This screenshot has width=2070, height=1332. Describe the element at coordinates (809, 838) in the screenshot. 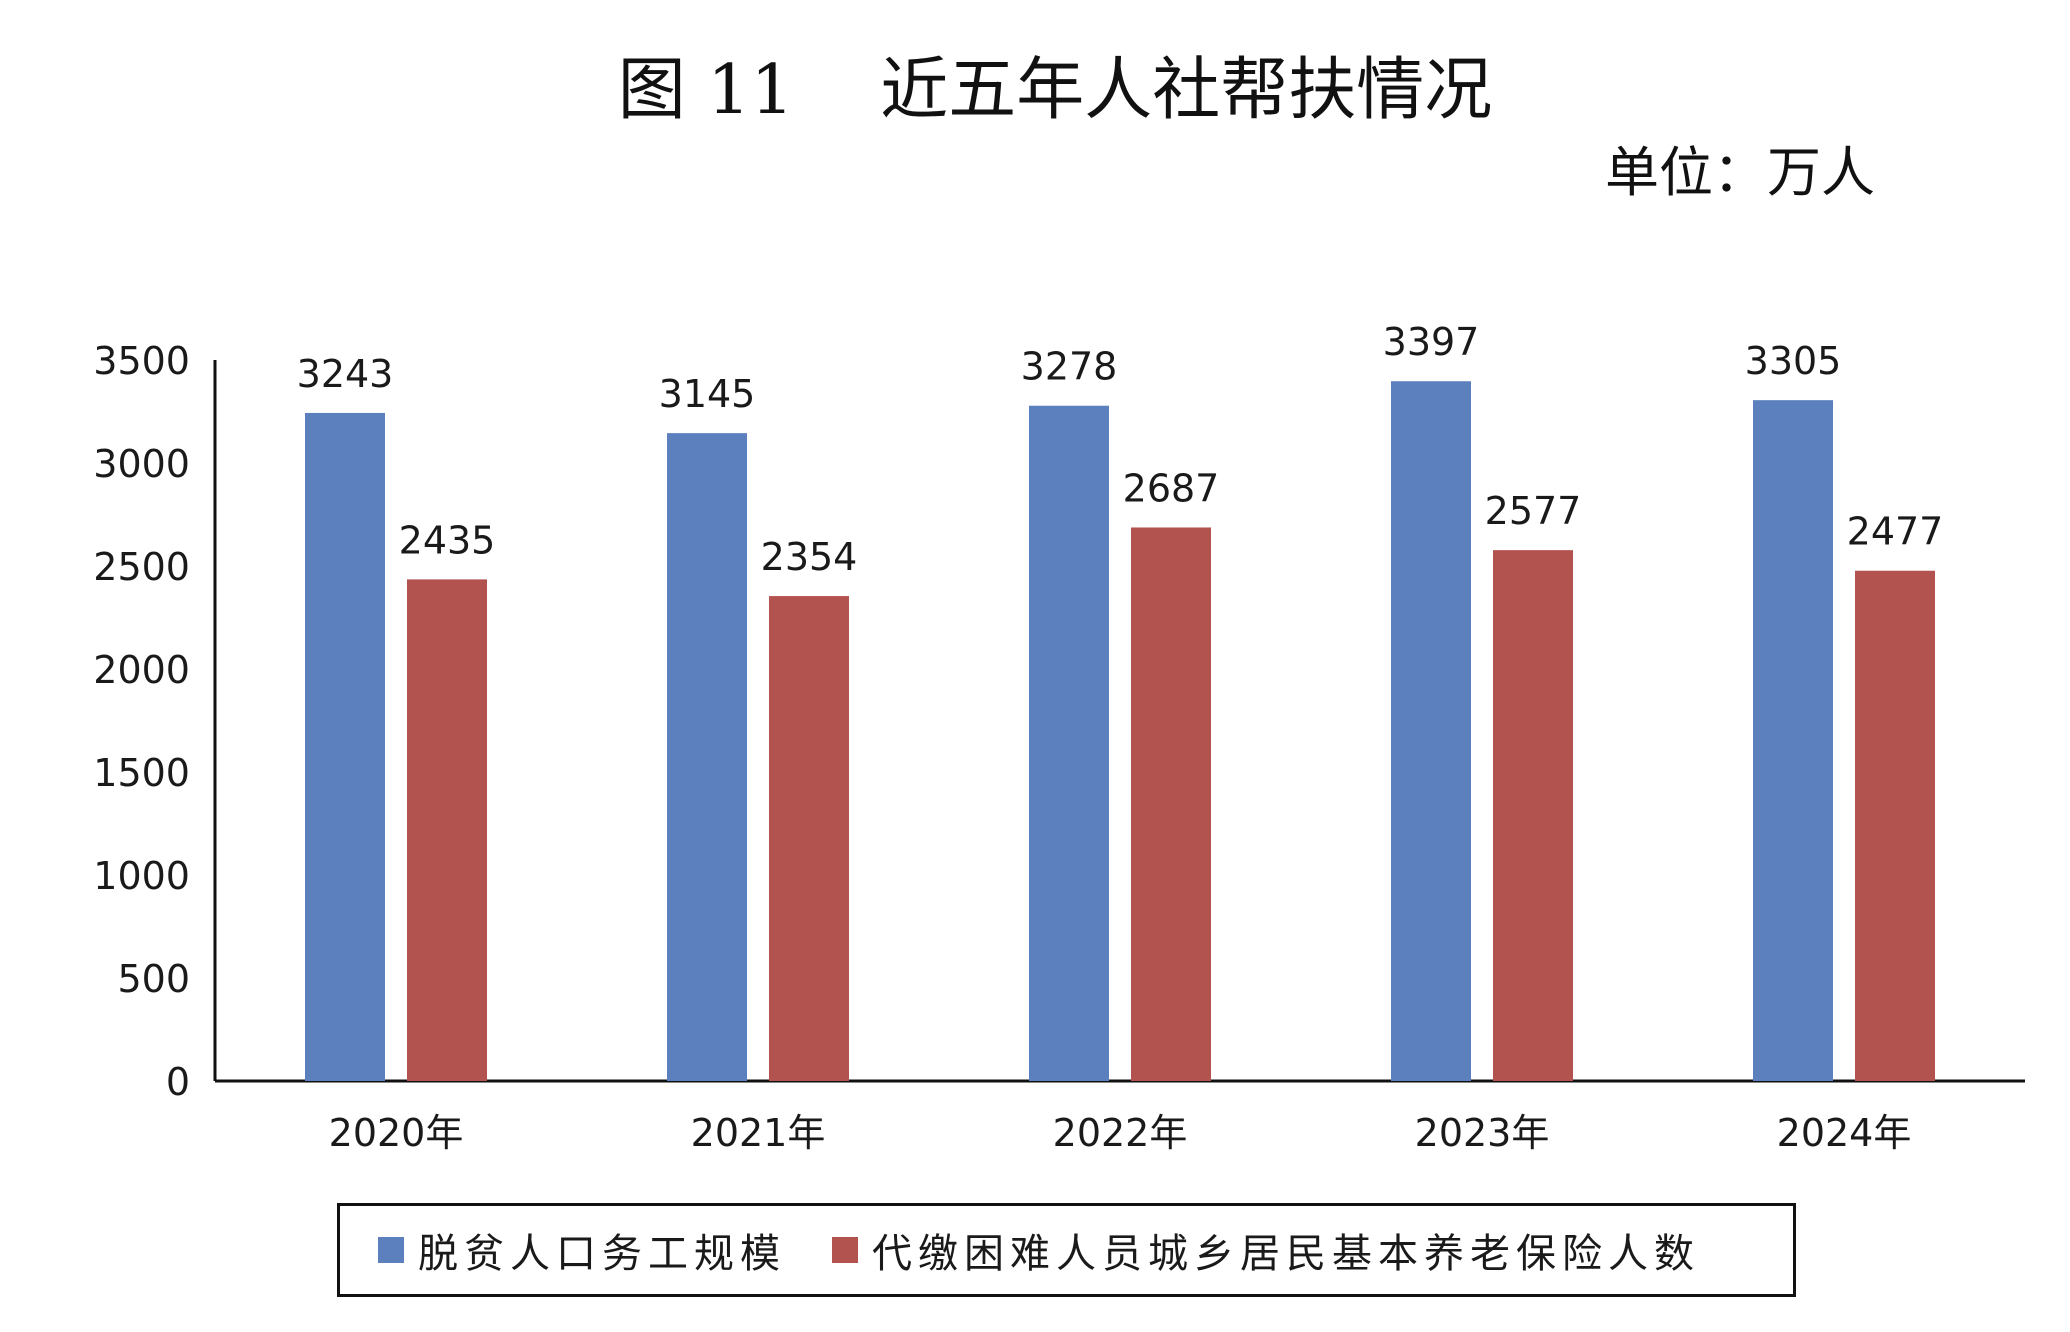

I see `bar-series-2-2021年` at that location.